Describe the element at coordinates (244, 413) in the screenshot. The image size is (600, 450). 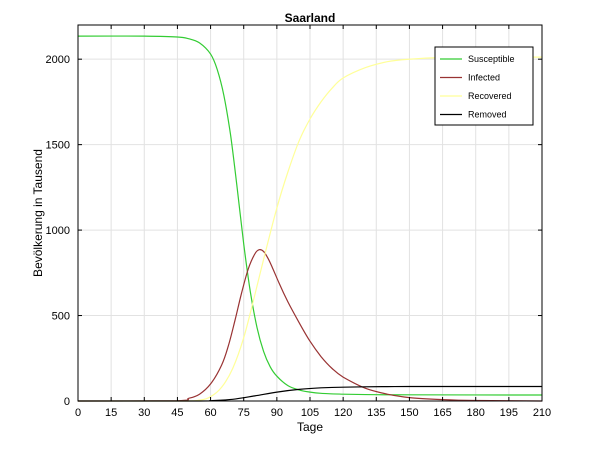
I see `x-tick-label: 75` at that location.